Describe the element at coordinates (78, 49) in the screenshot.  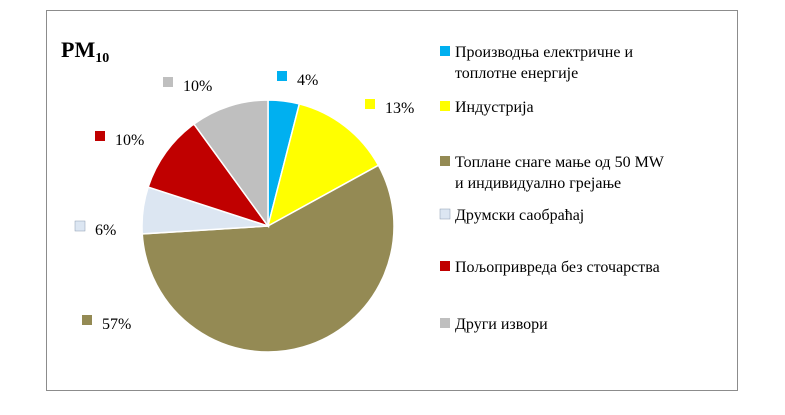
I see `chart-title-main: PM` at that location.